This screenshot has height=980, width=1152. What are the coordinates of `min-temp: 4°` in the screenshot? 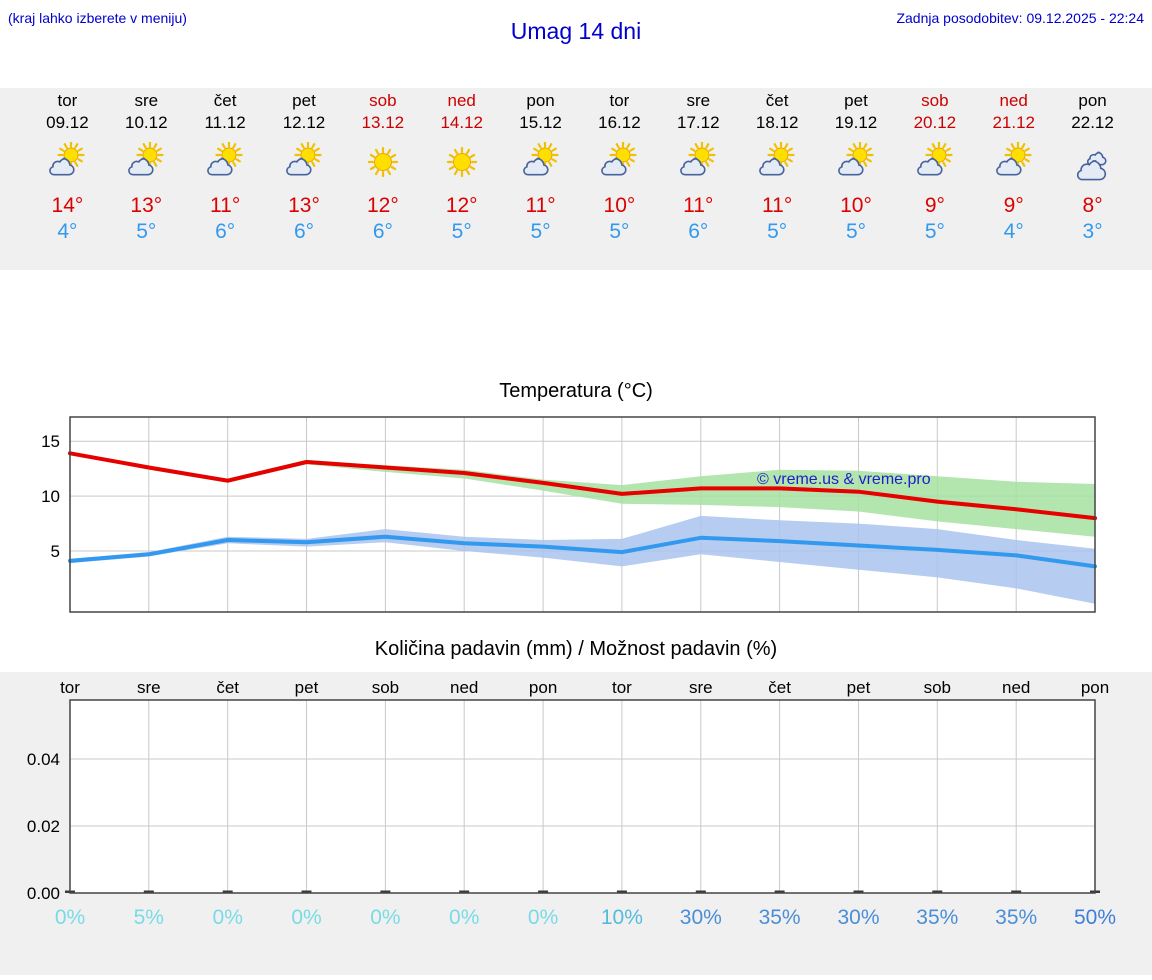 It's located at (67, 231).